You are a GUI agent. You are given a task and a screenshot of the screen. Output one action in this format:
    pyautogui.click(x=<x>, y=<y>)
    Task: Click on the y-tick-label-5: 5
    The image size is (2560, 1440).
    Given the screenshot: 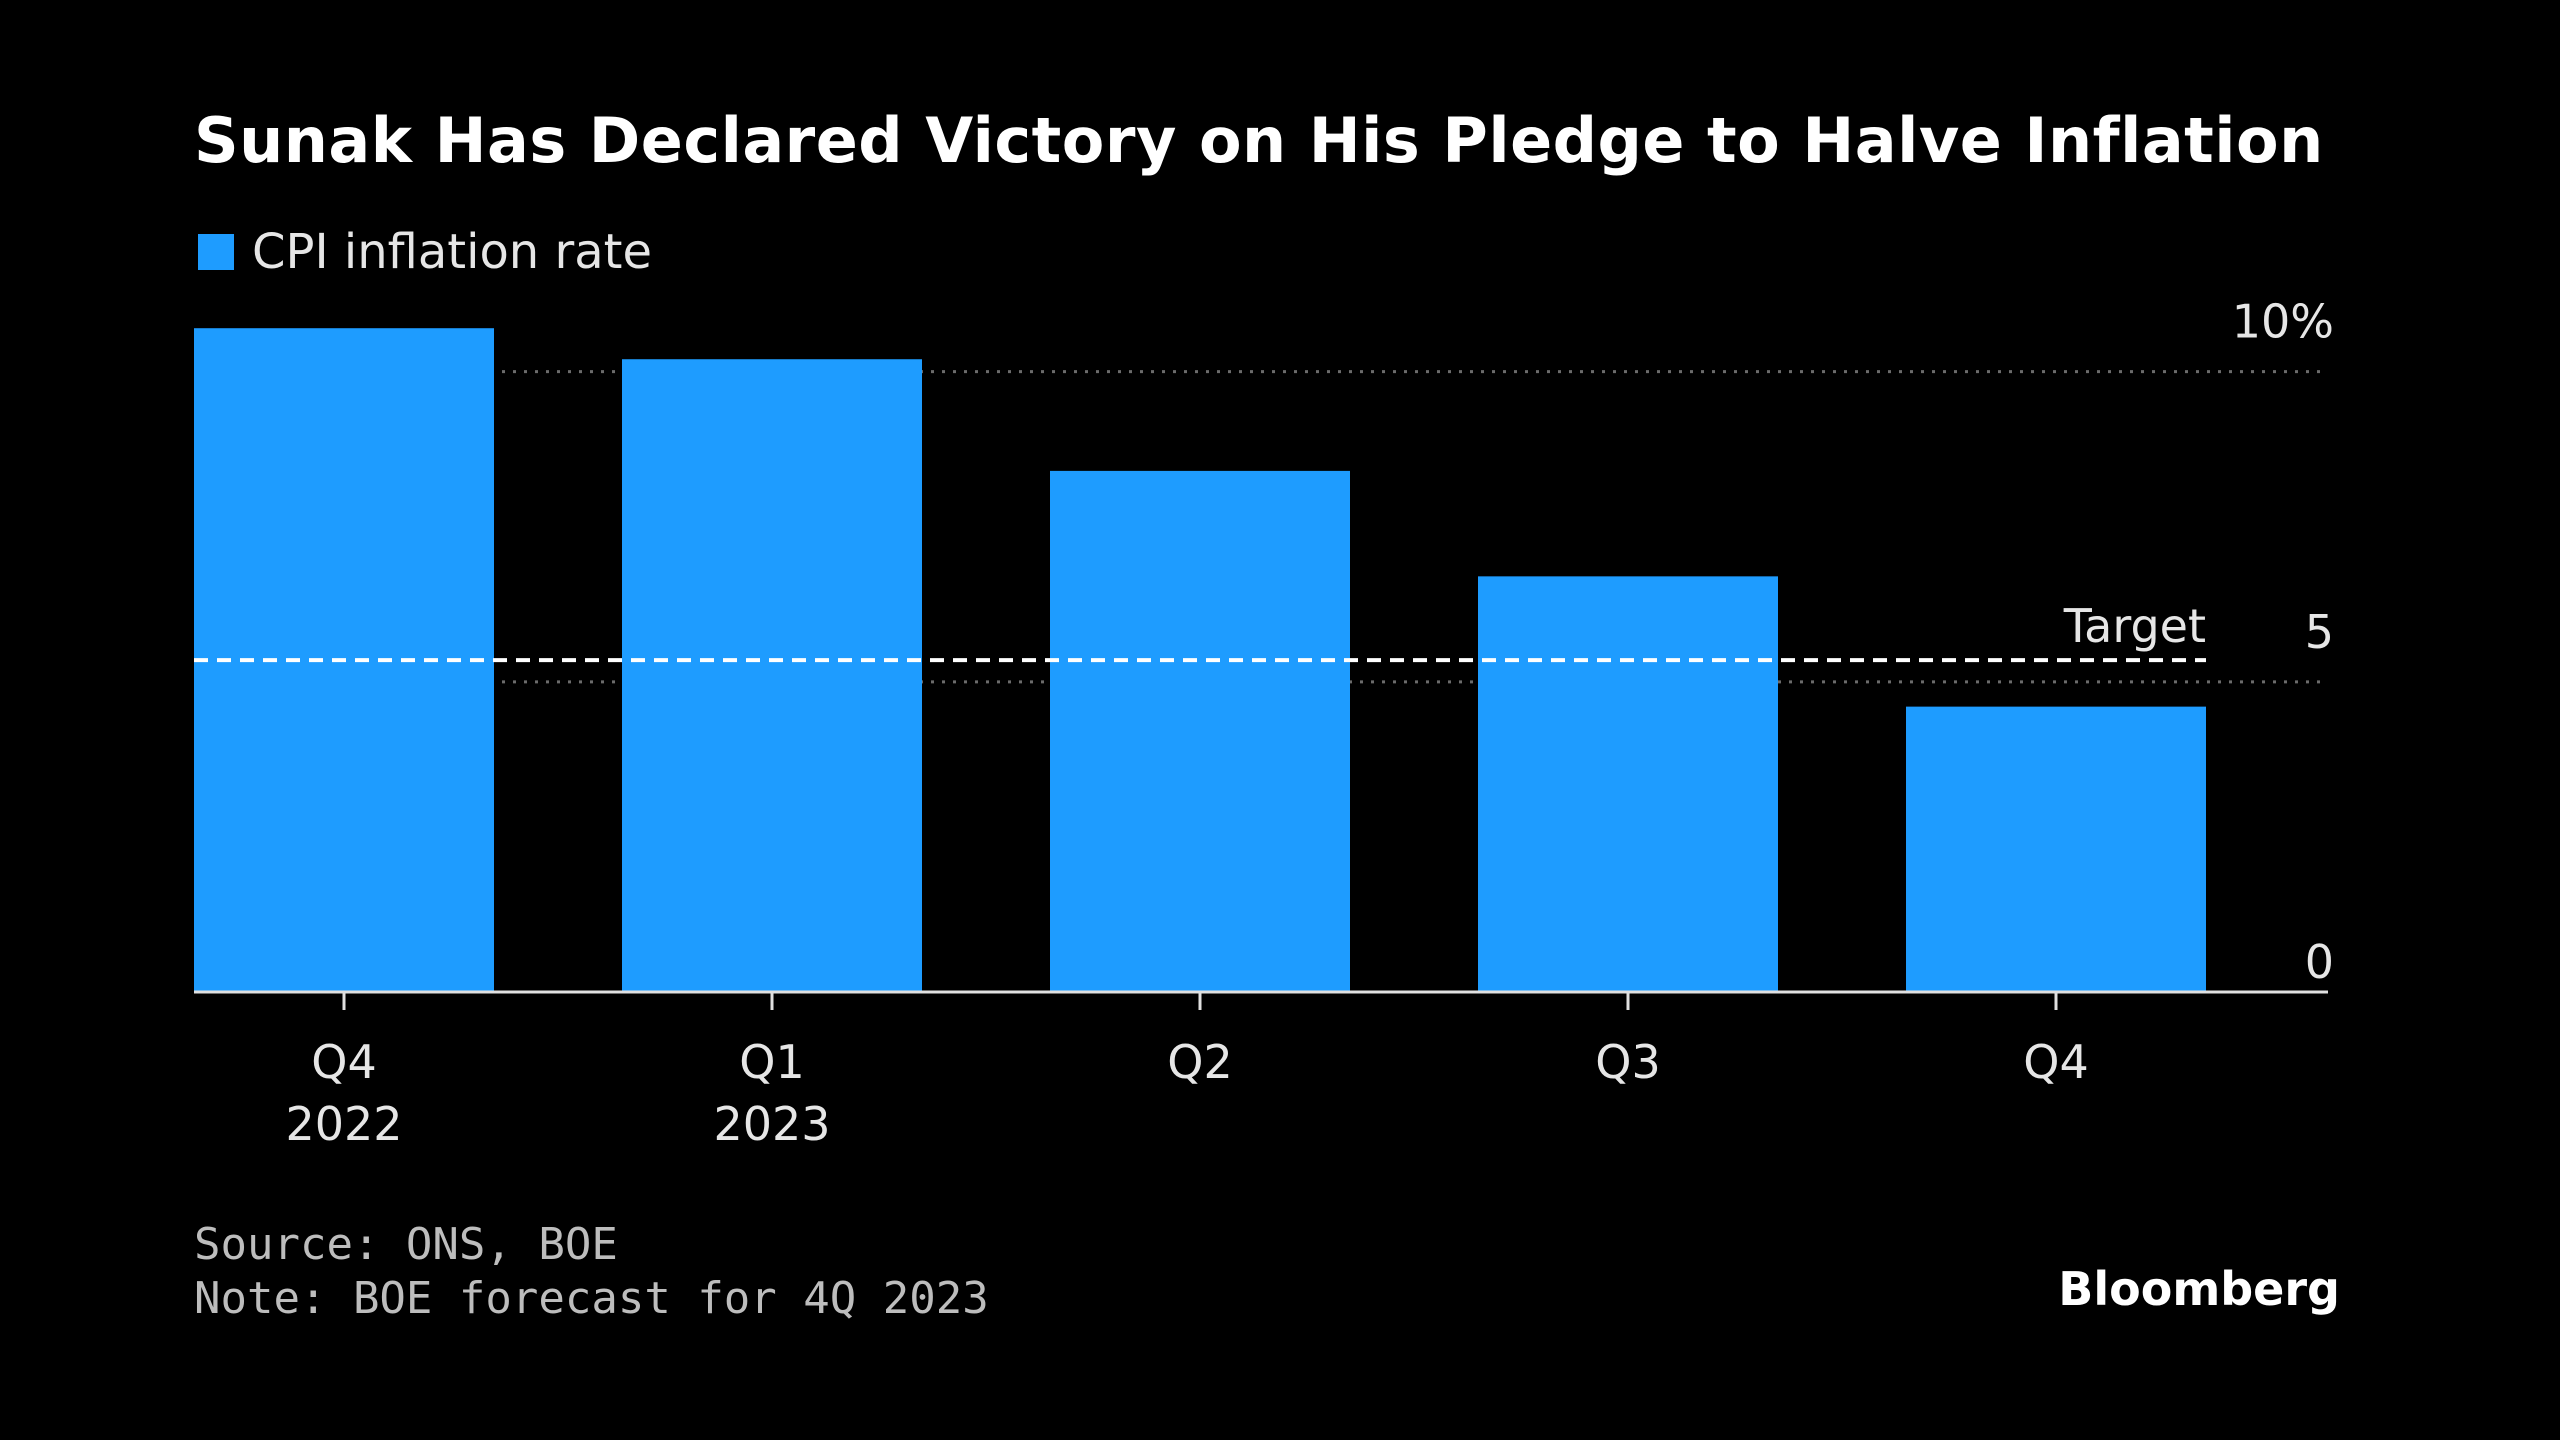 What is the action you would take?
    pyautogui.click(x=2319, y=632)
    